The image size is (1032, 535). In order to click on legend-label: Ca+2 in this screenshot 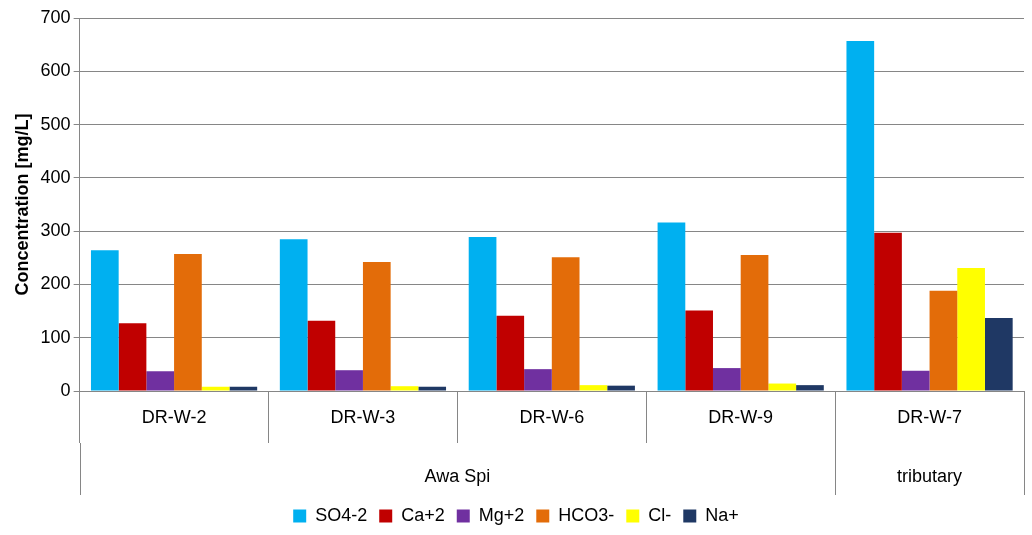, I will do `click(423, 514)`.